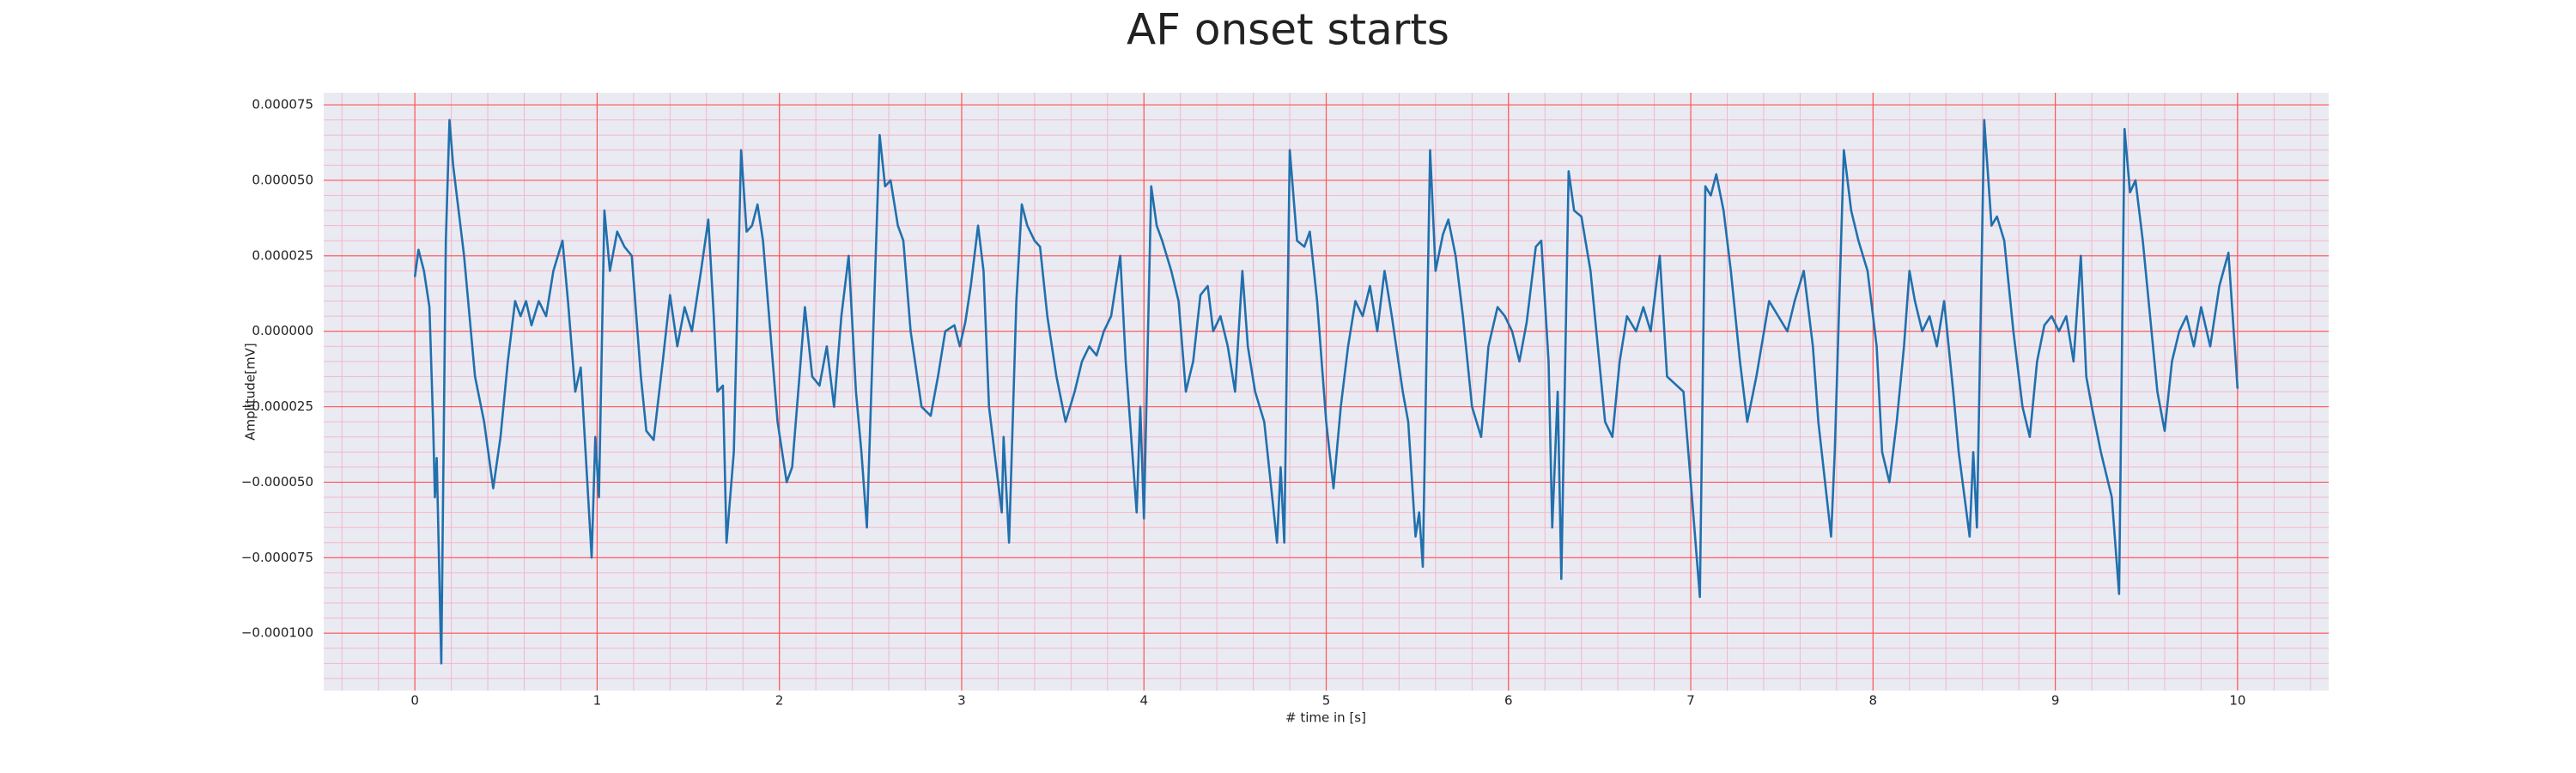  Describe the element at coordinates (277, 633) in the screenshot. I see `y-tick-label: −0.000100` at that location.